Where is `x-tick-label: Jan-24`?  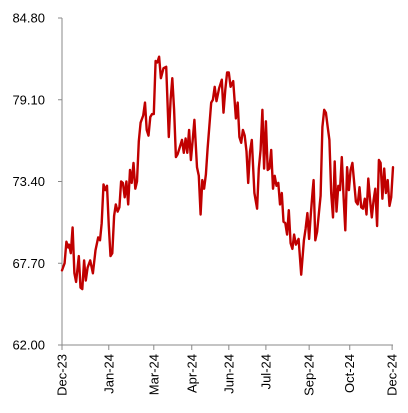
x-tick-label: Jan-24 is located at coordinates (108, 374).